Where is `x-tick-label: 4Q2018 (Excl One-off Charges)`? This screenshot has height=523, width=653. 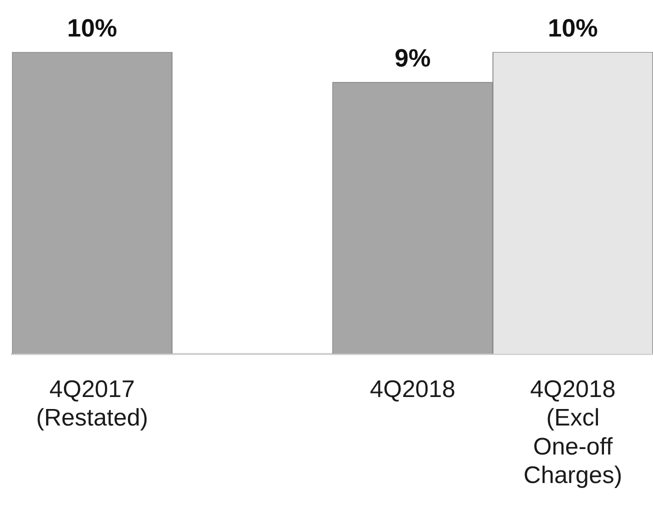 x-tick-label: 4Q2018 (Excl One-off Charges) is located at coordinates (573, 433).